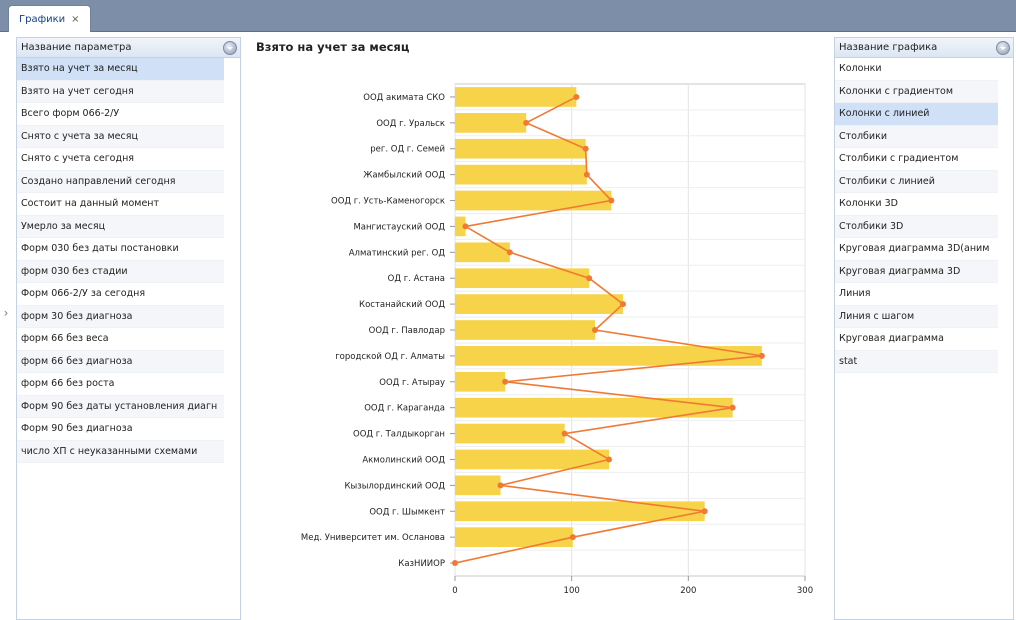 The height and width of the screenshot is (620, 1016). I want to click on category-label: Мед. Университет им. Осланова, so click(373, 538).